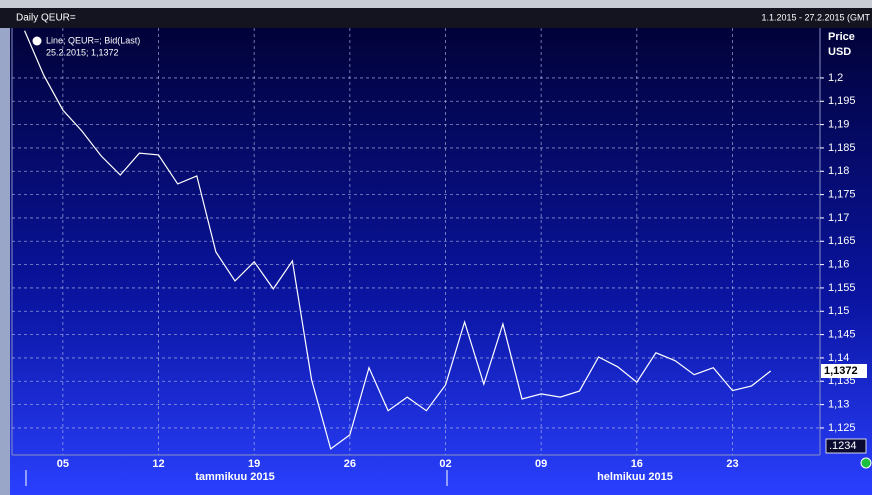 This screenshot has height=495, width=872. What do you see at coordinates (436, 18) in the screenshot?
I see `header-bar` at bounding box center [436, 18].